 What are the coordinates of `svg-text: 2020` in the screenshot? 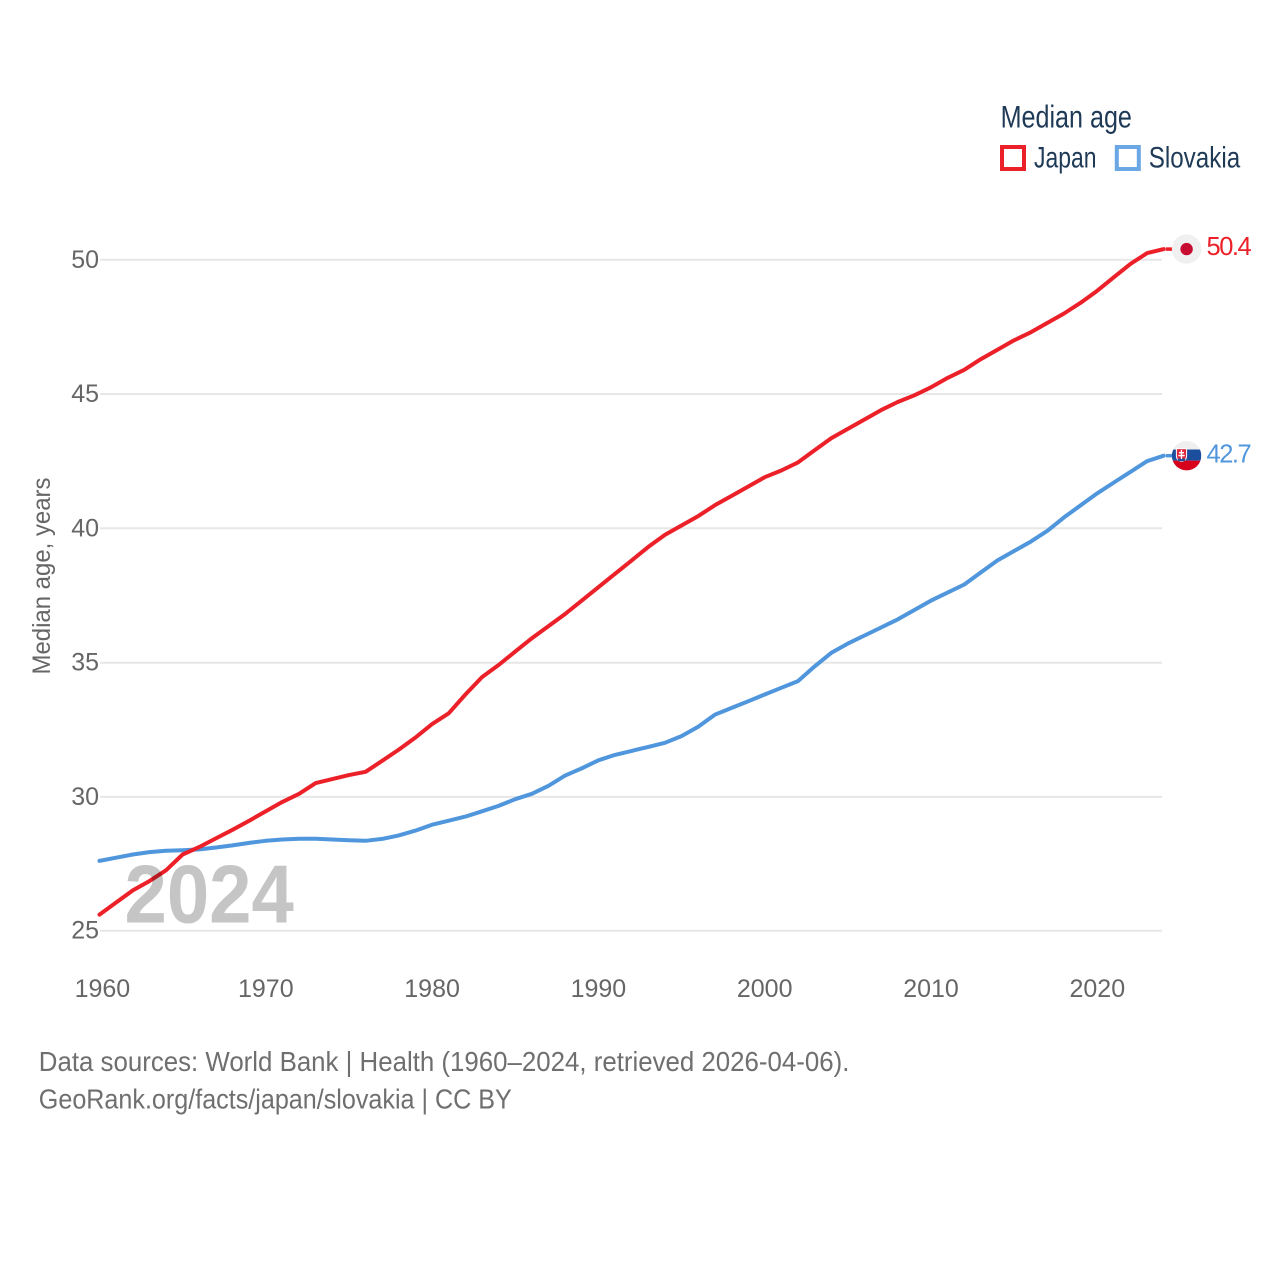 It's located at (1097, 989).